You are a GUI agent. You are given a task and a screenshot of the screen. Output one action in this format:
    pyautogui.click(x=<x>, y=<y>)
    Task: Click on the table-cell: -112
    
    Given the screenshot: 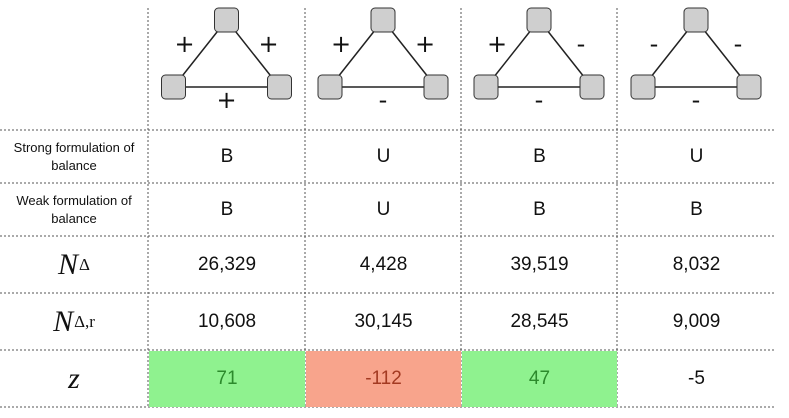 What is the action you would take?
    pyautogui.click(x=383, y=379)
    